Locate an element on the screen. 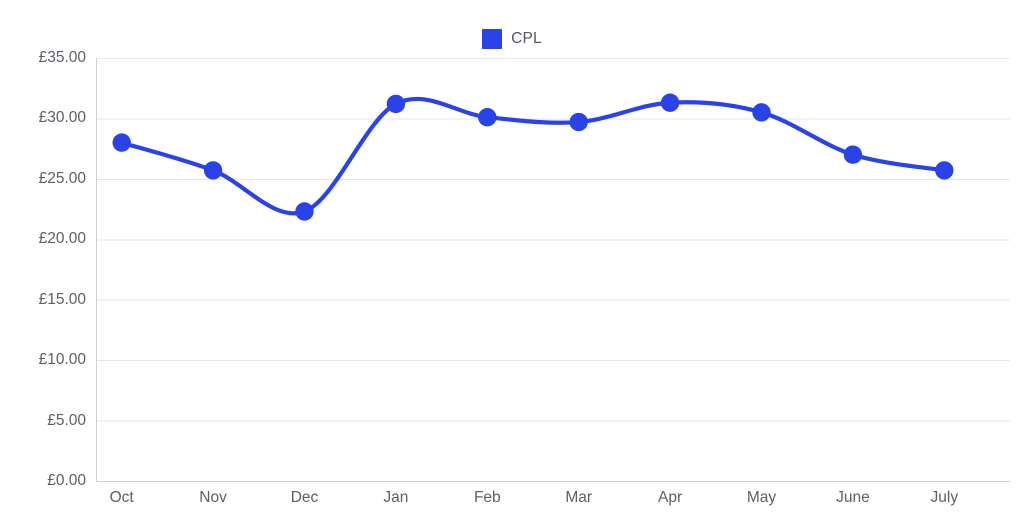 This screenshot has height=528, width=1024. y-axis-tick-label: £0.00 is located at coordinates (66, 480).